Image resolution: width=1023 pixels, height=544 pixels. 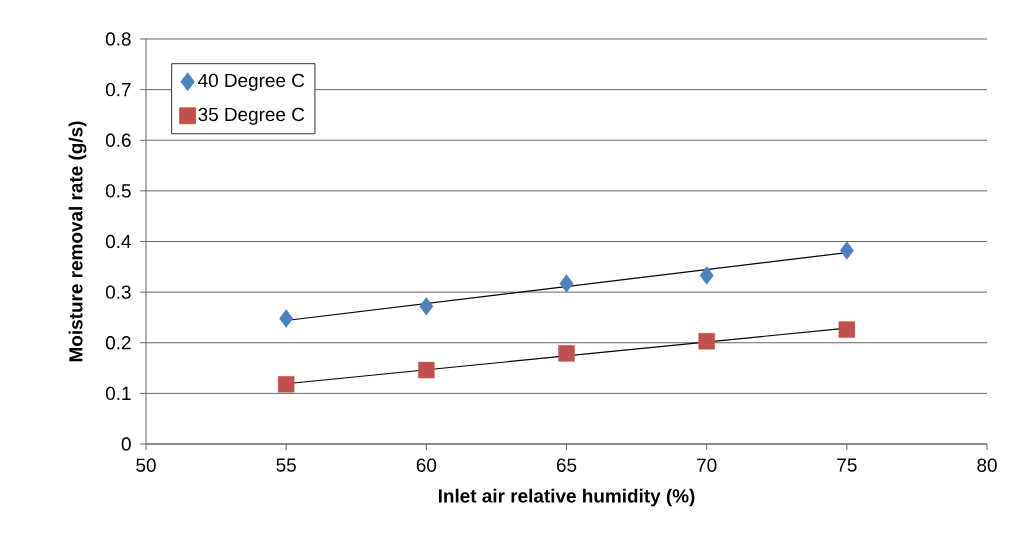 I want to click on x-tick-label: 75, so click(x=847, y=465).